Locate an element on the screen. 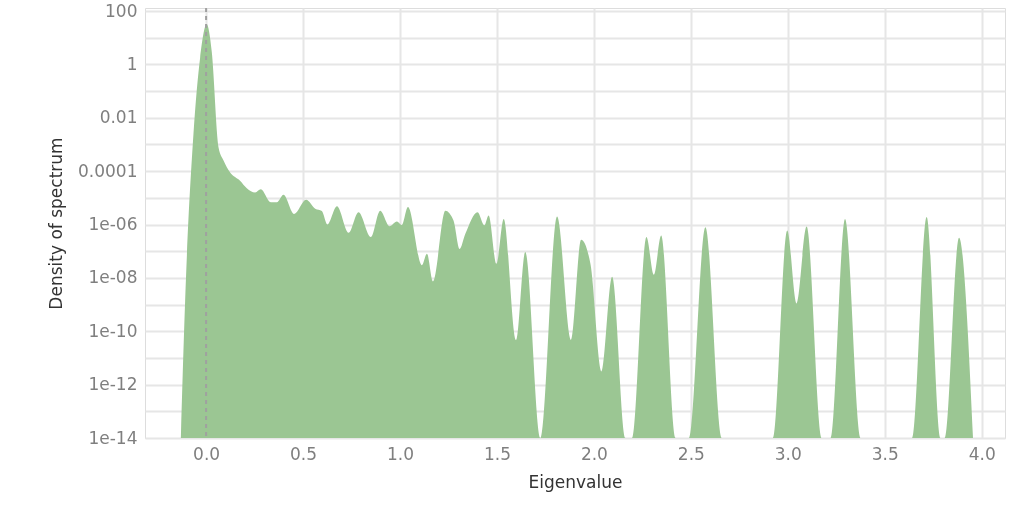 This screenshot has width=1009, height=516. y-tick-label: 1e-08 is located at coordinates (113, 277).